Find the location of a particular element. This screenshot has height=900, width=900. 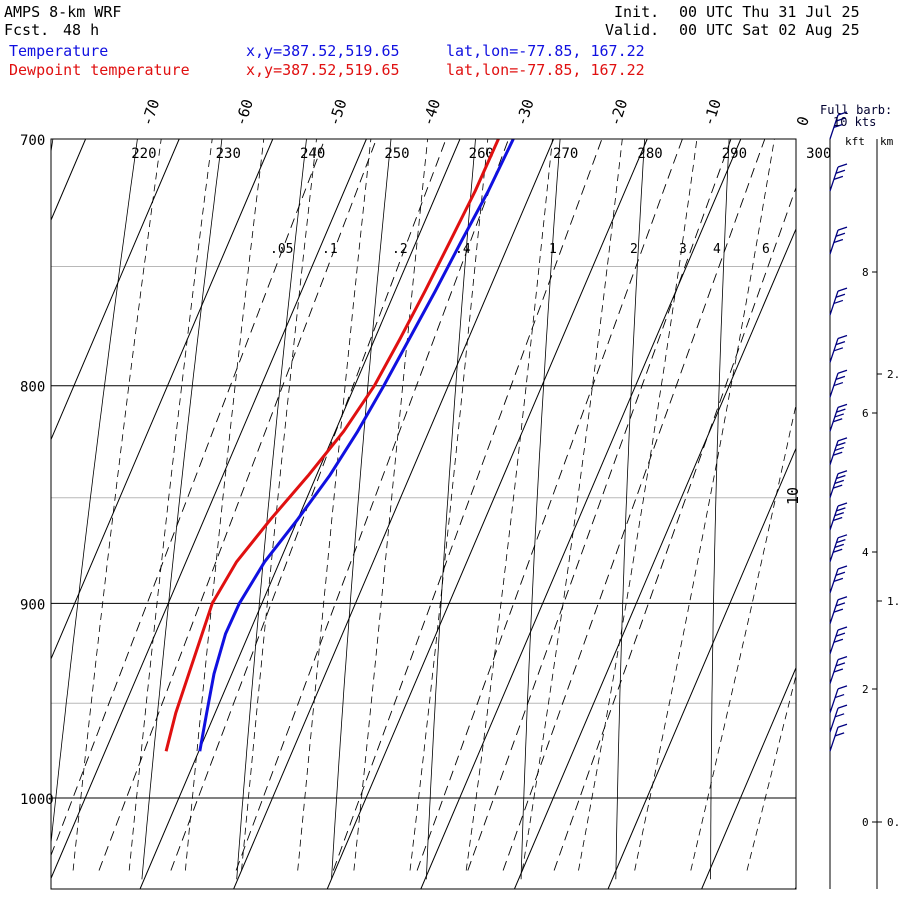

dry-adiabat-label: 300 is located at coordinates (818, 154).